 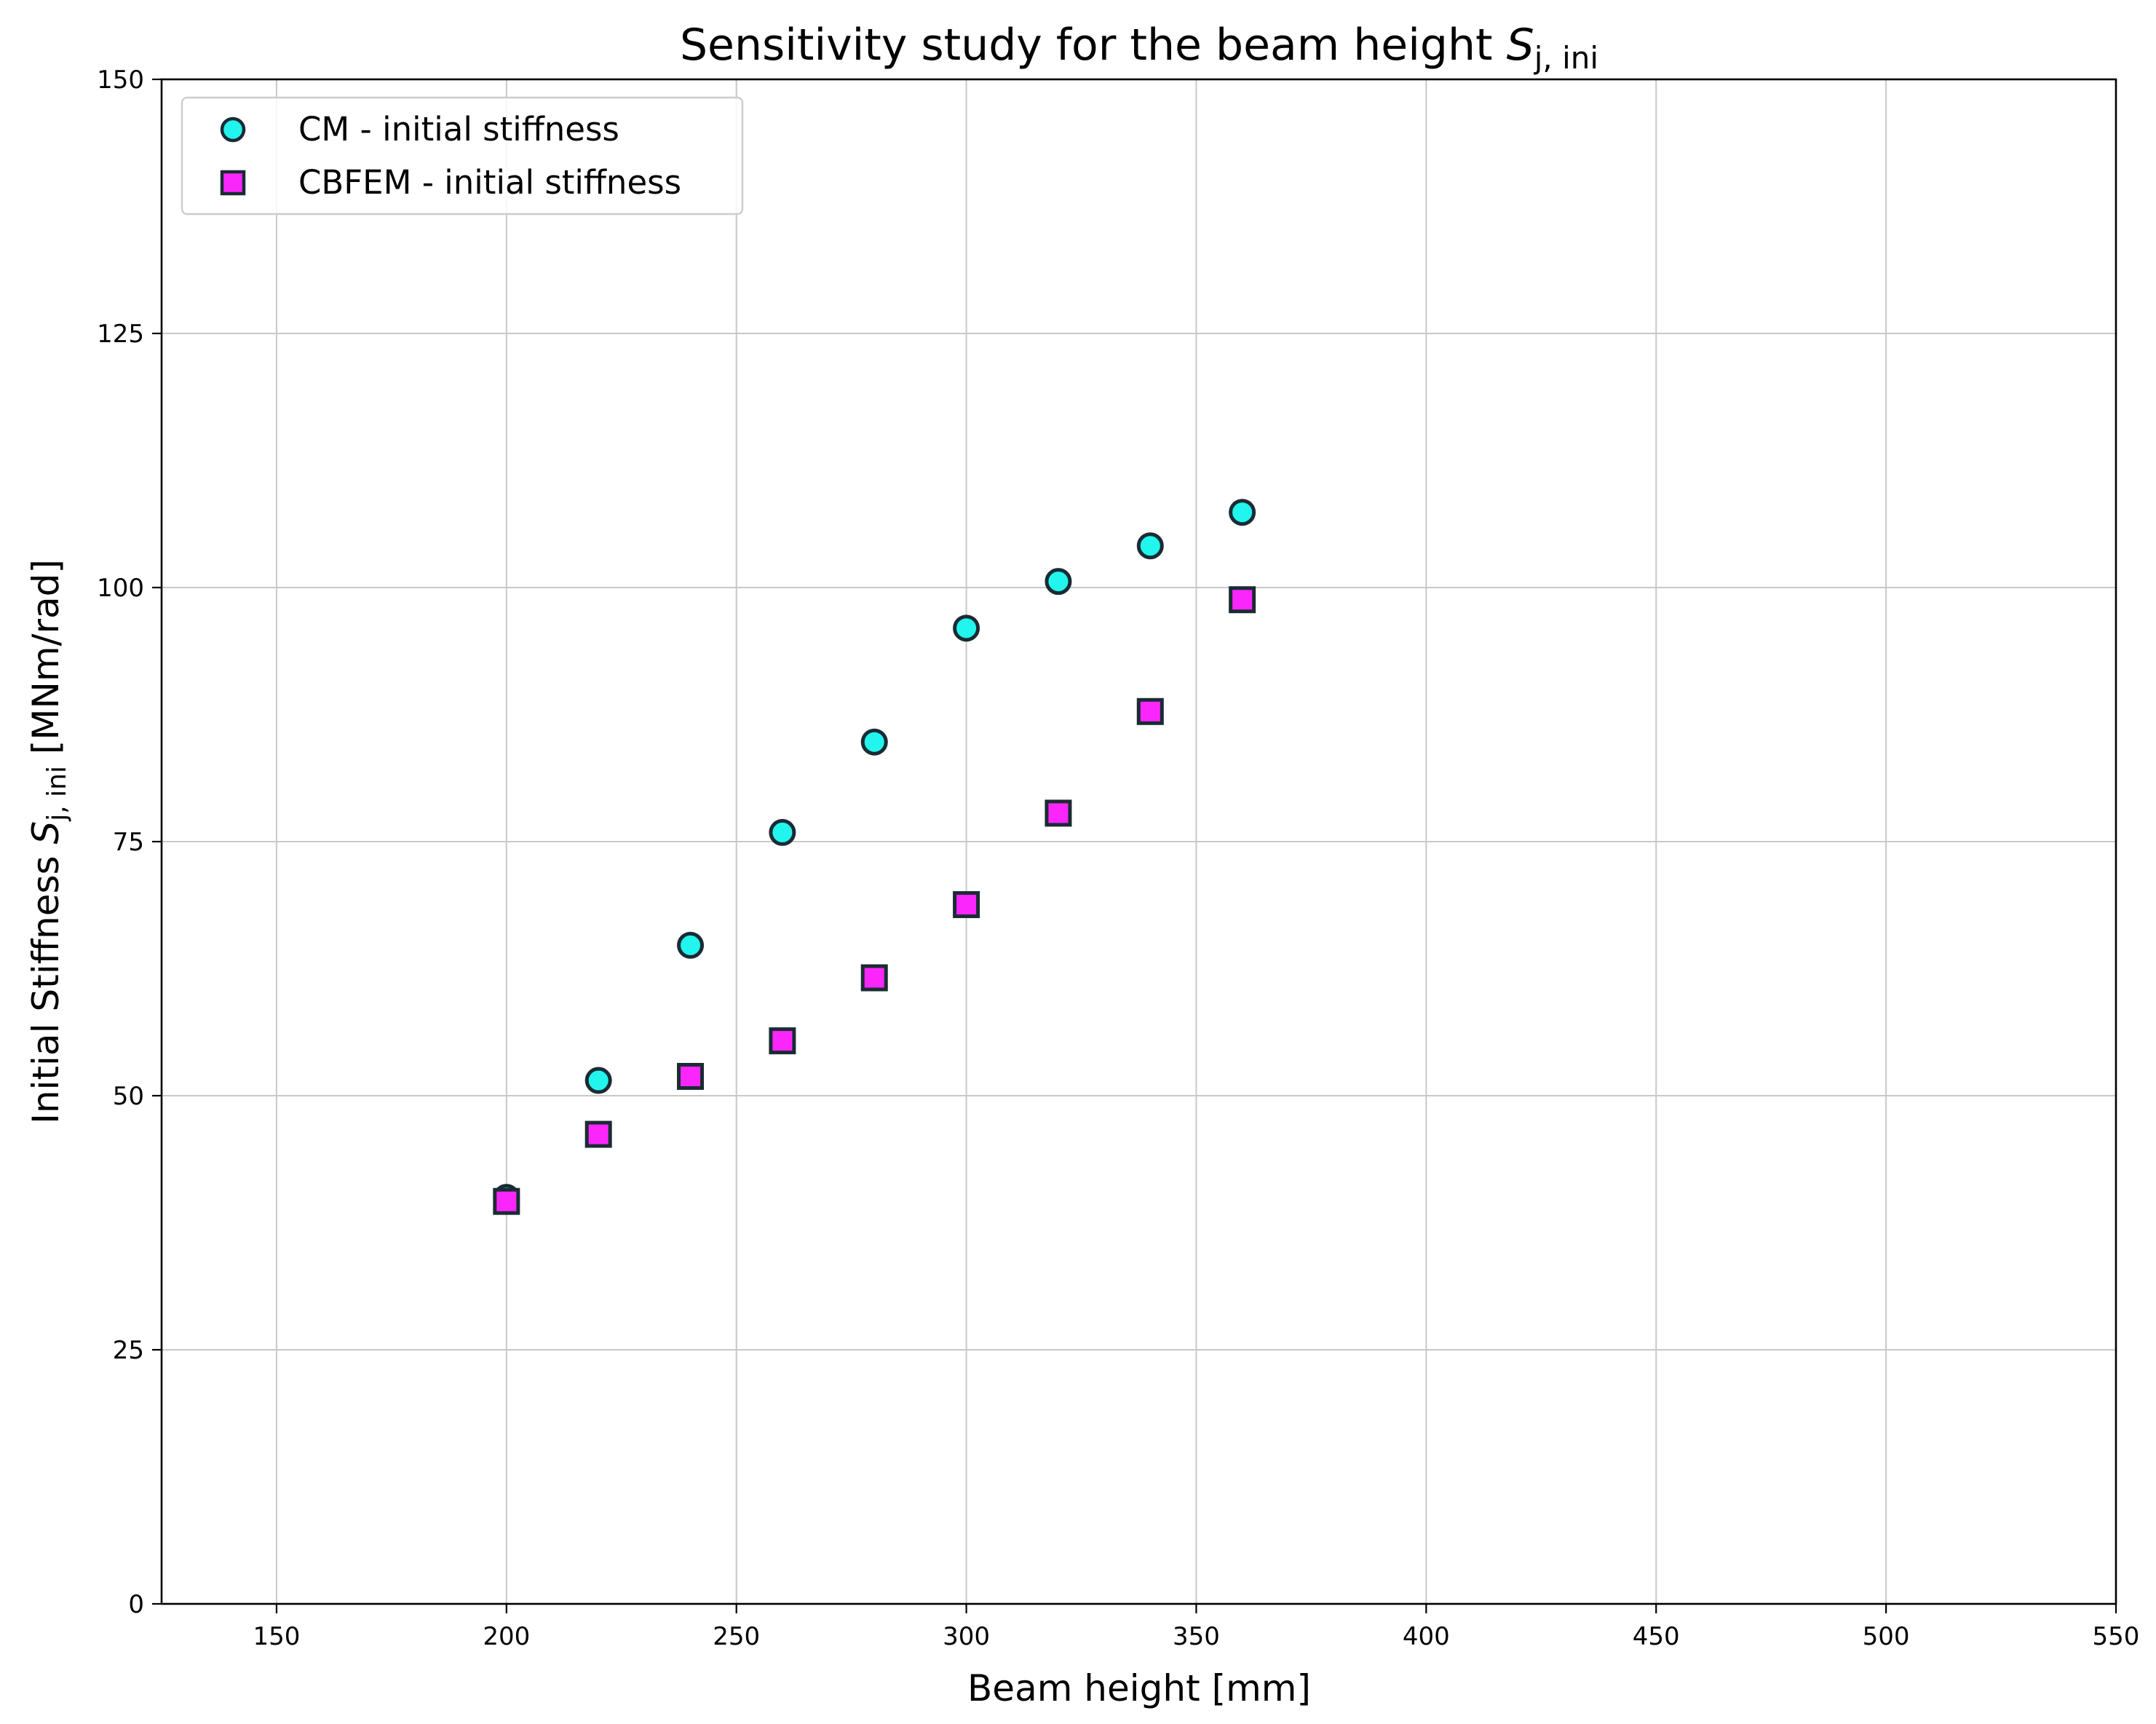 I want to click on x-tick-label: 300, so click(x=967, y=1636).